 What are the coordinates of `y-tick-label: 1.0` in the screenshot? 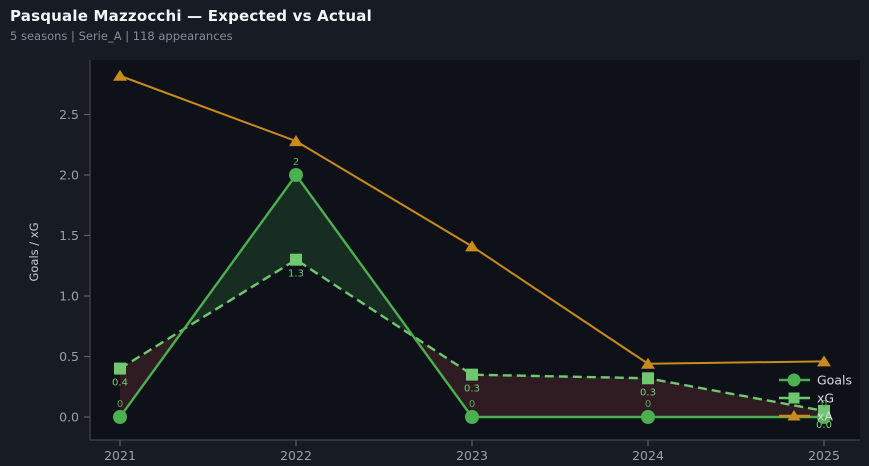 It's located at (69, 296).